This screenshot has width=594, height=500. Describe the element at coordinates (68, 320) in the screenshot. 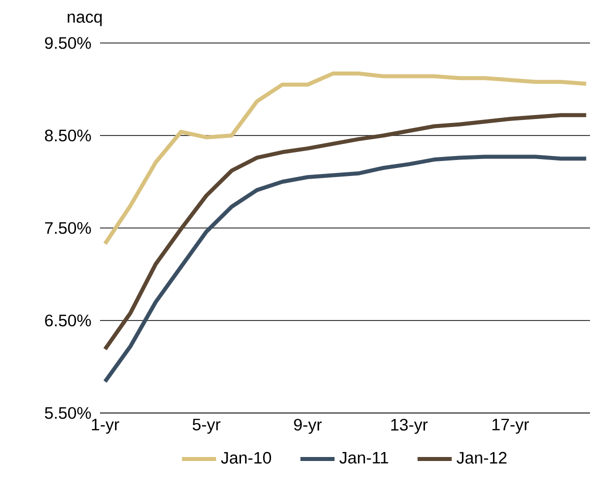

I see `y-tick-label: 6.50%` at that location.